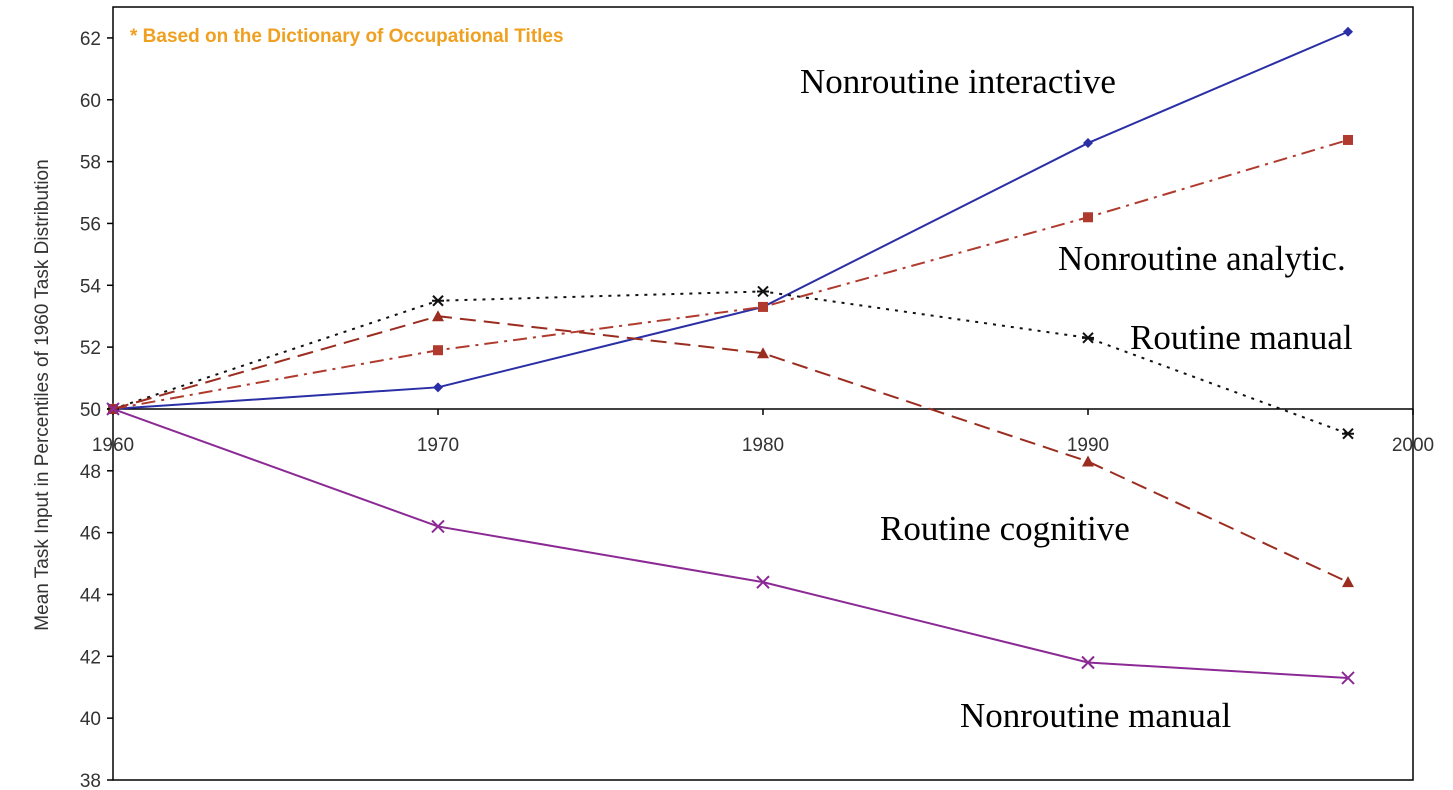 The image size is (1453, 790). Describe the element at coordinates (90, 163) in the screenshot. I see `y-tick-label: 58` at that location.